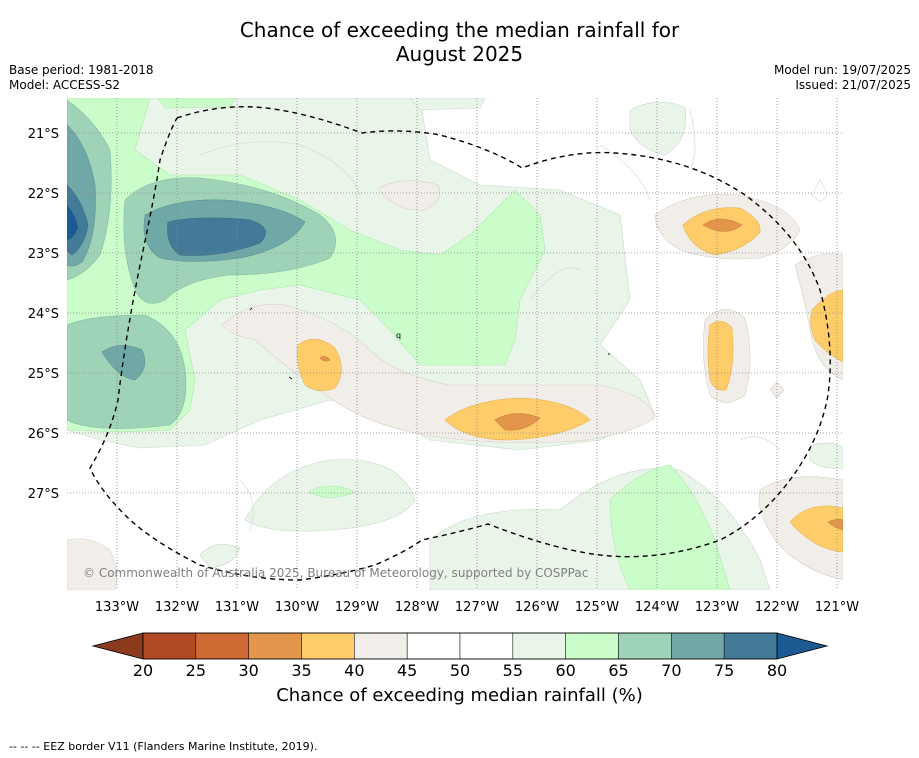  What do you see at coordinates (717, 607) in the screenshot?
I see `lon-label: 123°W` at bounding box center [717, 607].